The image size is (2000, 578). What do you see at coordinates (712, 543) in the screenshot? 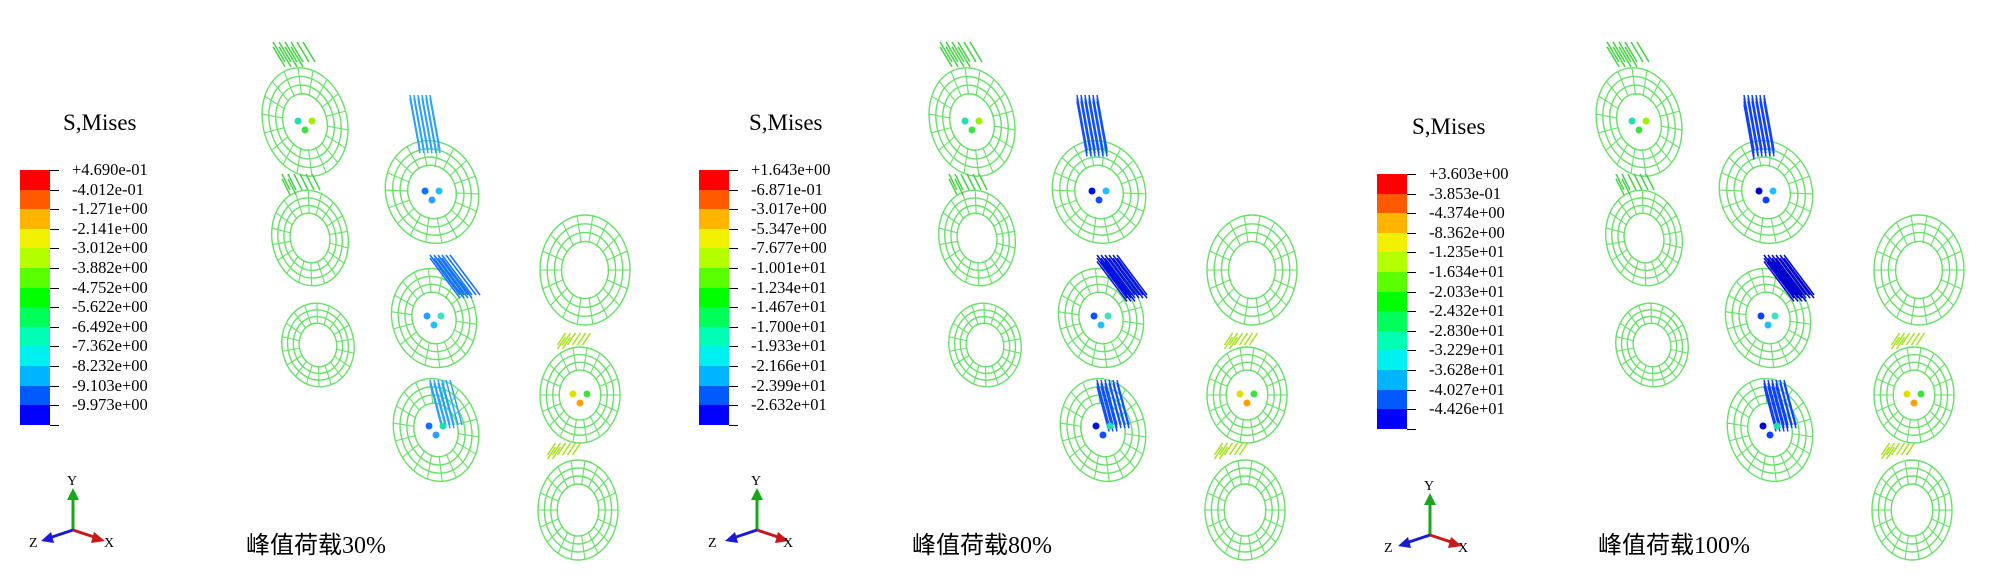
I see `axis-label-z: Z` at bounding box center [712, 543].